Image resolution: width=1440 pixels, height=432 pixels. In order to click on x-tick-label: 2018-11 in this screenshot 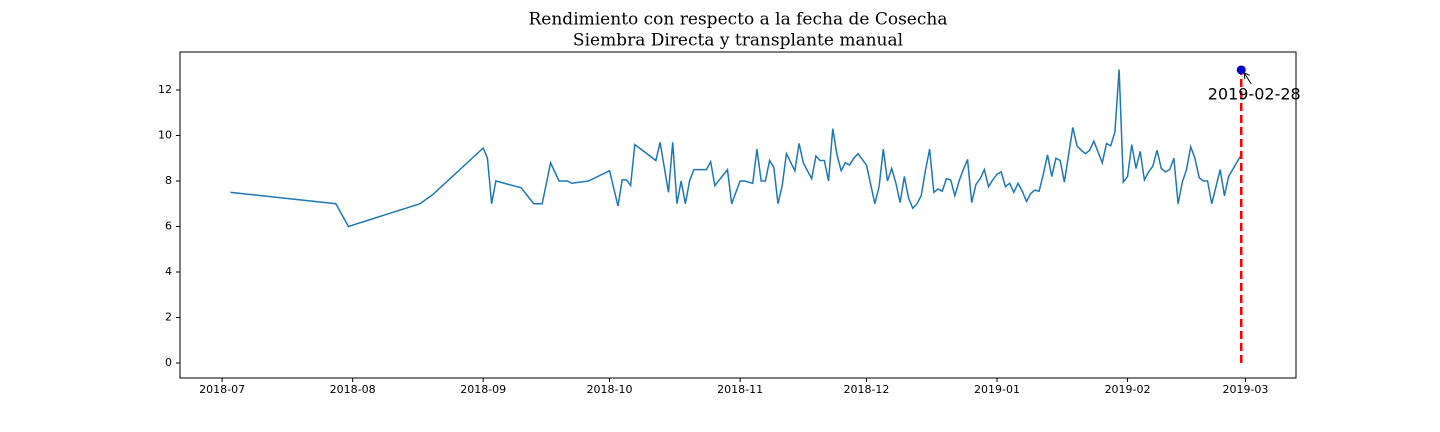, I will do `click(740, 389)`.